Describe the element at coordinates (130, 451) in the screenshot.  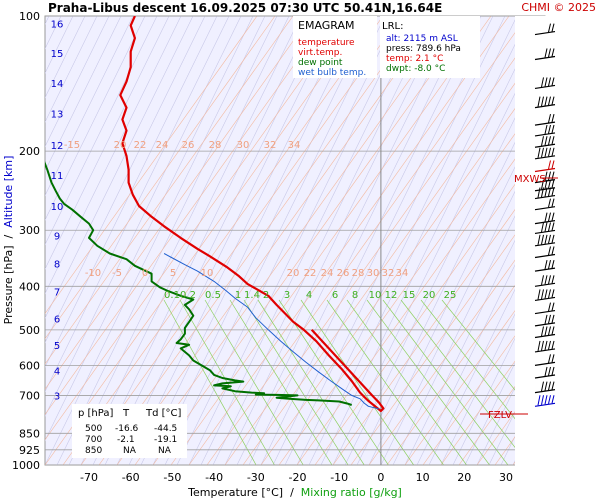
I see `table-cell: NA` at that location.